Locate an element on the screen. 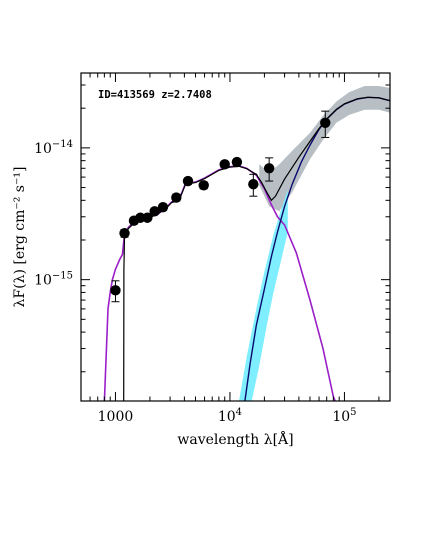 The width and height of the screenshot is (425, 550). x-axis-title: wavelength λ[Å] is located at coordinates (235, 439).